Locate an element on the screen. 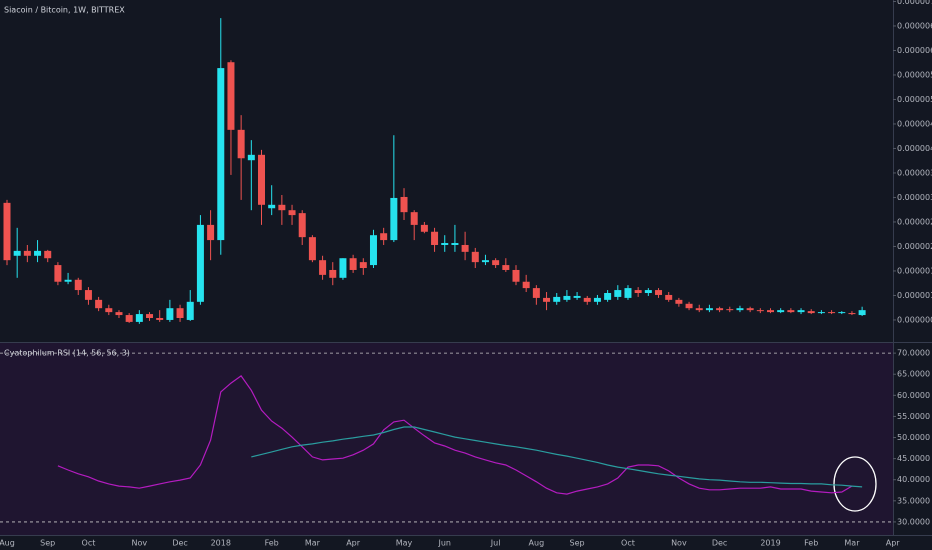  x-tick-label: May is located at coordinates (404, 543).